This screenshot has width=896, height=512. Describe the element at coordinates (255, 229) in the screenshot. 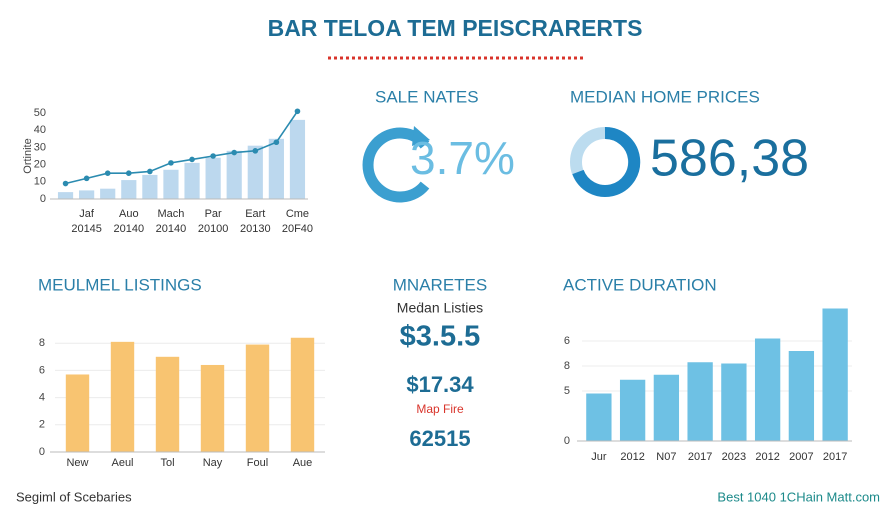

I see `x-tick-sublabel: 20130` at that location.